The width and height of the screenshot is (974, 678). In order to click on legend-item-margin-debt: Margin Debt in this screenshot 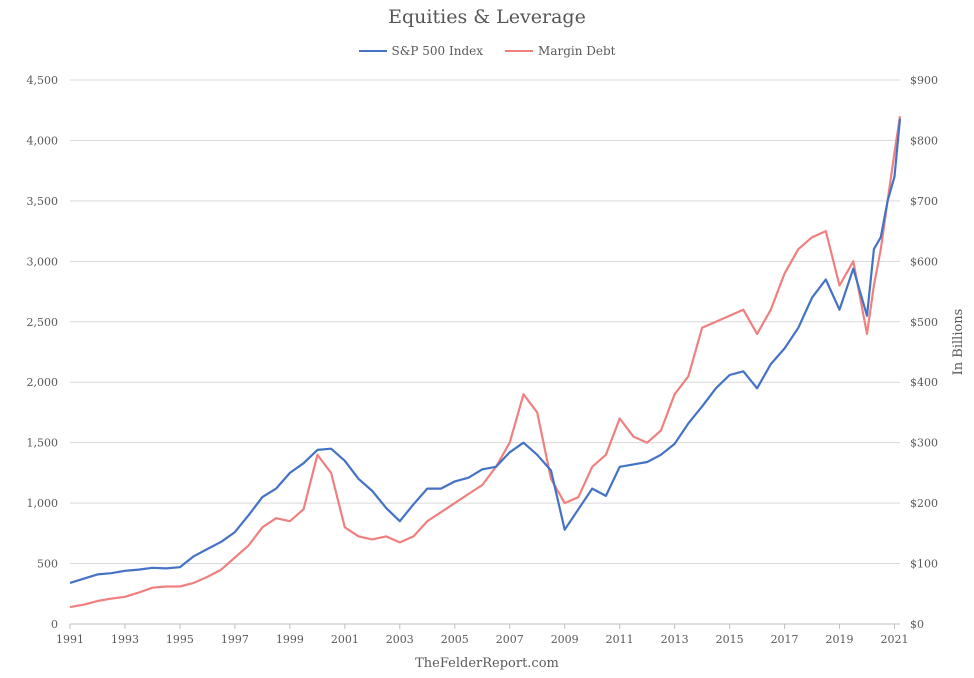, I will do `click(560, 51)`.